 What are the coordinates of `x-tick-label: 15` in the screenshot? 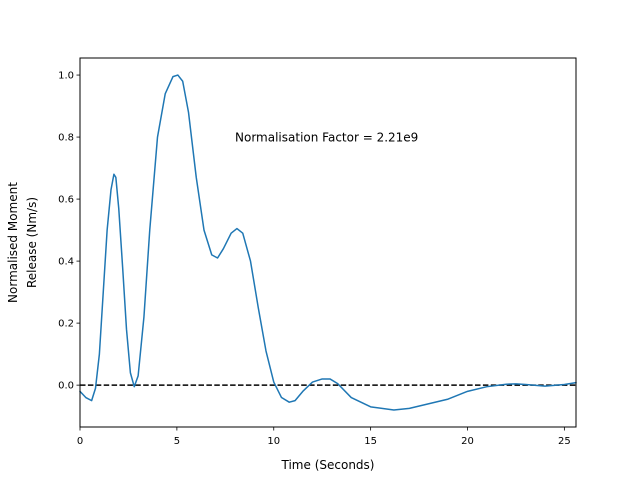 It's located at (370, 441).